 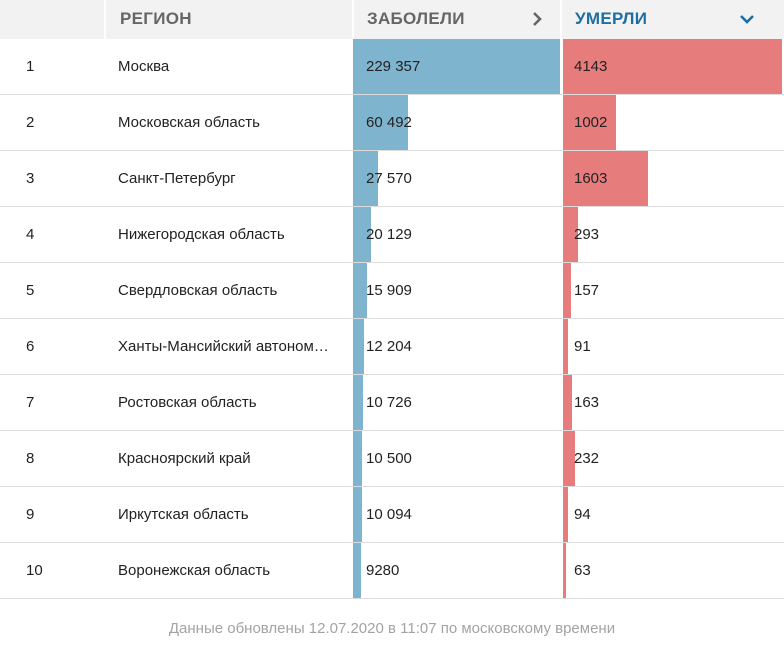 I want to click on row-region: Красноярский край, so click(x=184, y=458).